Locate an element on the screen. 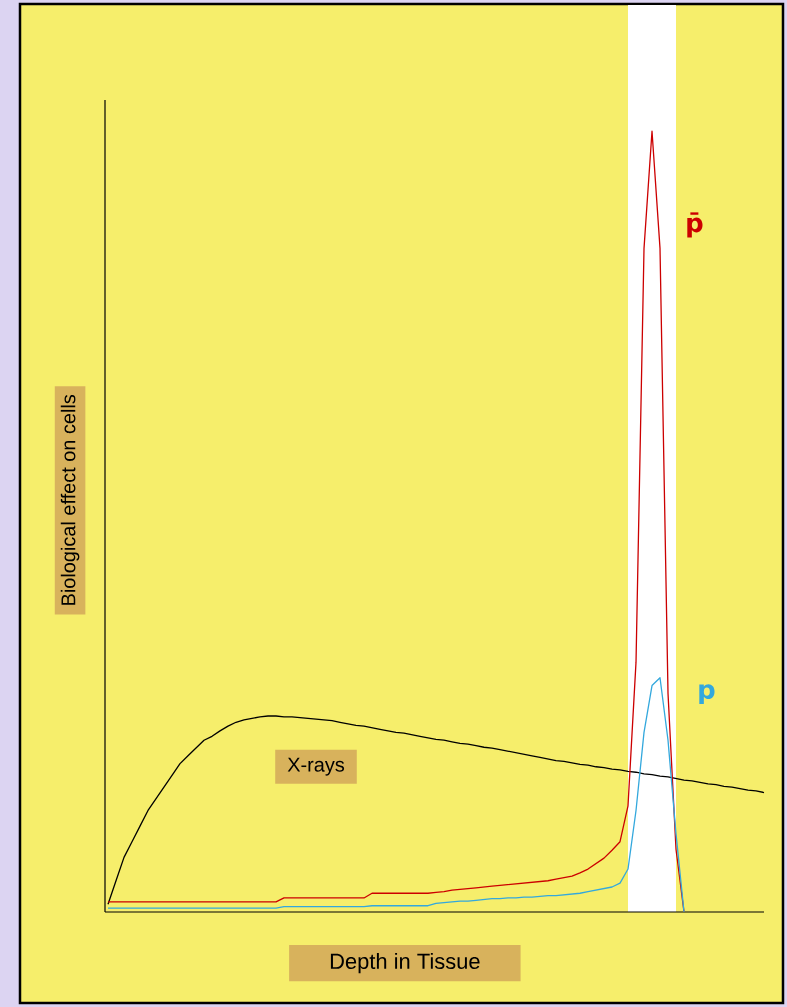 This screenshot has height=1007, width=787. x-axis-title: Depth in Tissue is located at coordinates (405, 963).